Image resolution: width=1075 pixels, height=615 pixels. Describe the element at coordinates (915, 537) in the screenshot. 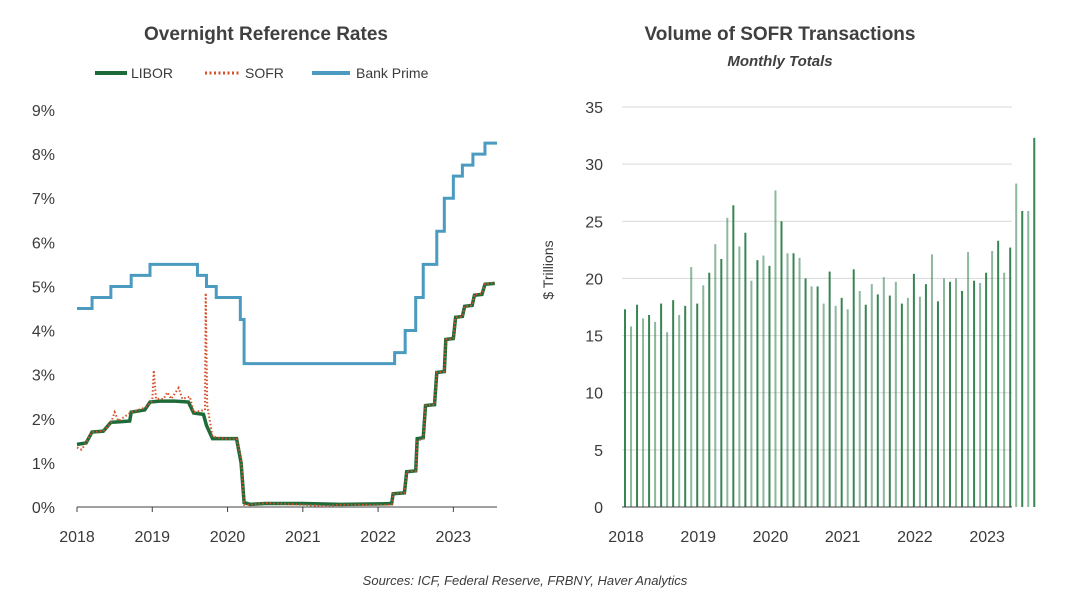

I see `volume-x-tick-label: 2022` at that location.